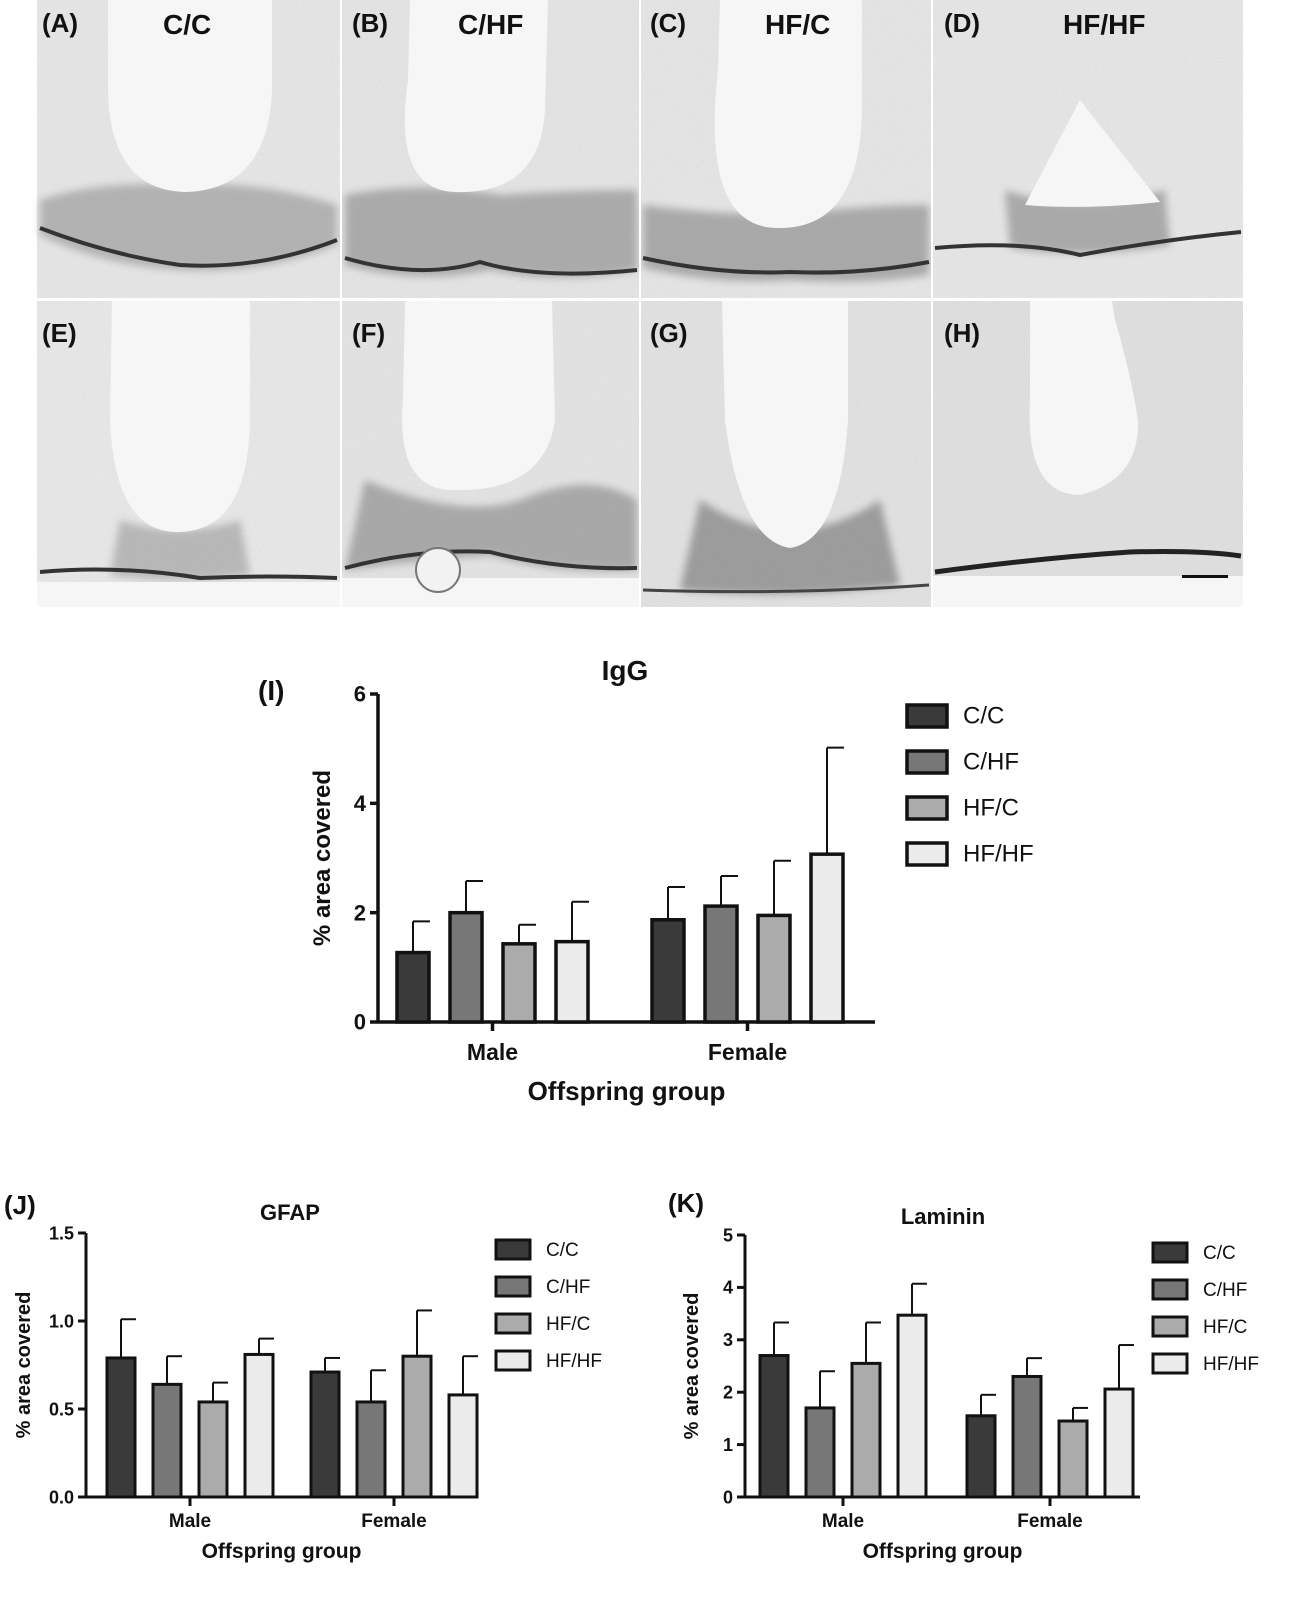 The width and height of the screenshot is (1300, 1610). Describe the element at coordinates (360, 694) in the screenshot. I see `y-tick-label: 6` at that location.